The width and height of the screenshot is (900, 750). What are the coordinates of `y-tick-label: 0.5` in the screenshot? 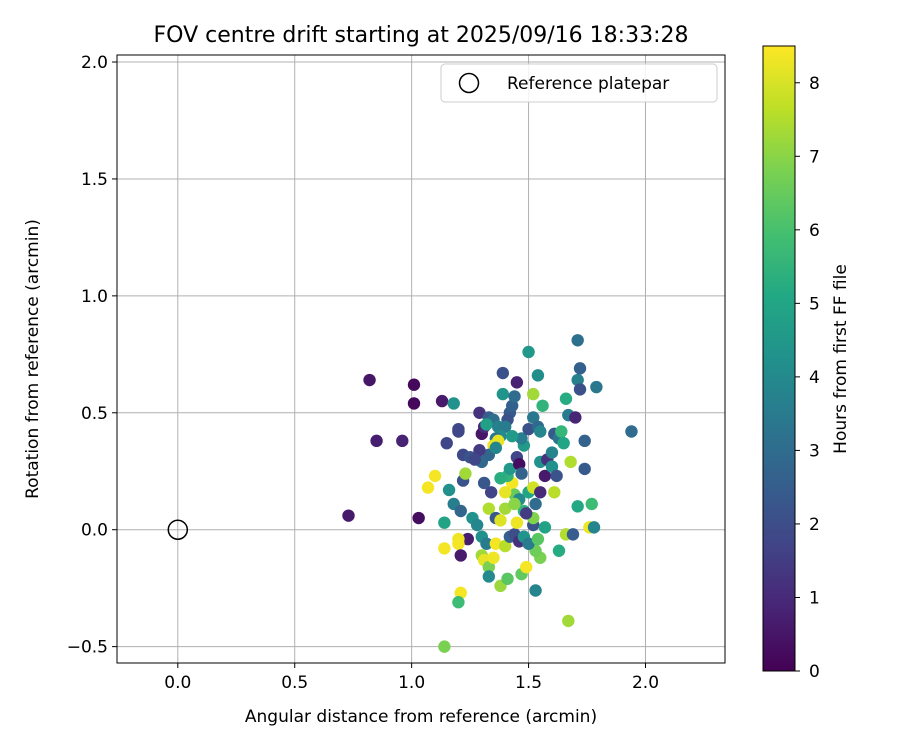 It's located at (94, 414).